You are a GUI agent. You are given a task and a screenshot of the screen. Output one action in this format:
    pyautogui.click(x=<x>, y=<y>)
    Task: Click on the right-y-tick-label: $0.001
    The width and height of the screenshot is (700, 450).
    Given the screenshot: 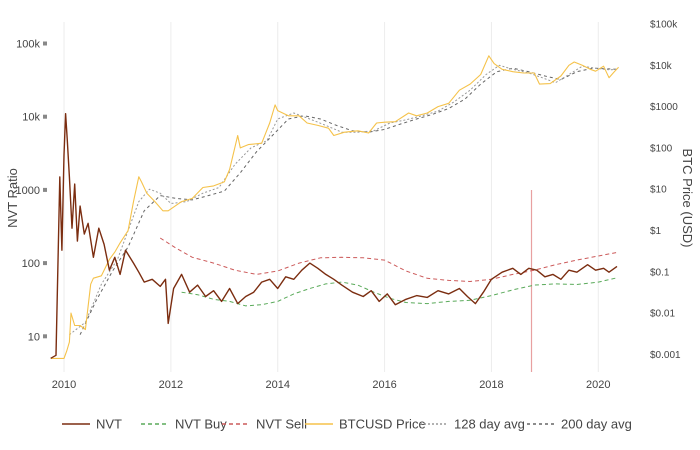 What is the action you would take?
    pyautogui.click(x=665, y=355)
    